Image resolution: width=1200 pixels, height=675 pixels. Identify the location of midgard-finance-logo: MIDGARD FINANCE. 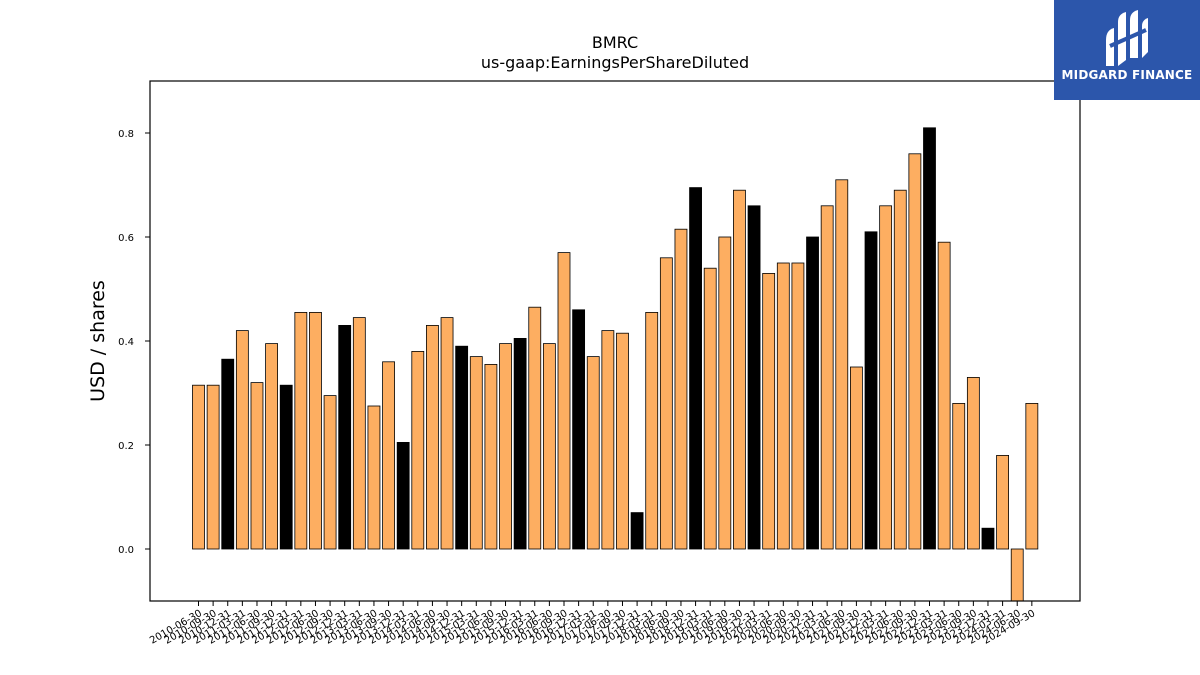
(1127, 50).